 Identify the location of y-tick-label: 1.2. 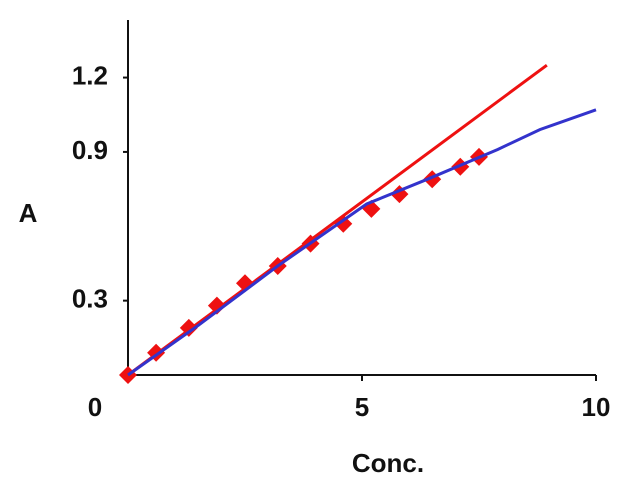
(90, 75).